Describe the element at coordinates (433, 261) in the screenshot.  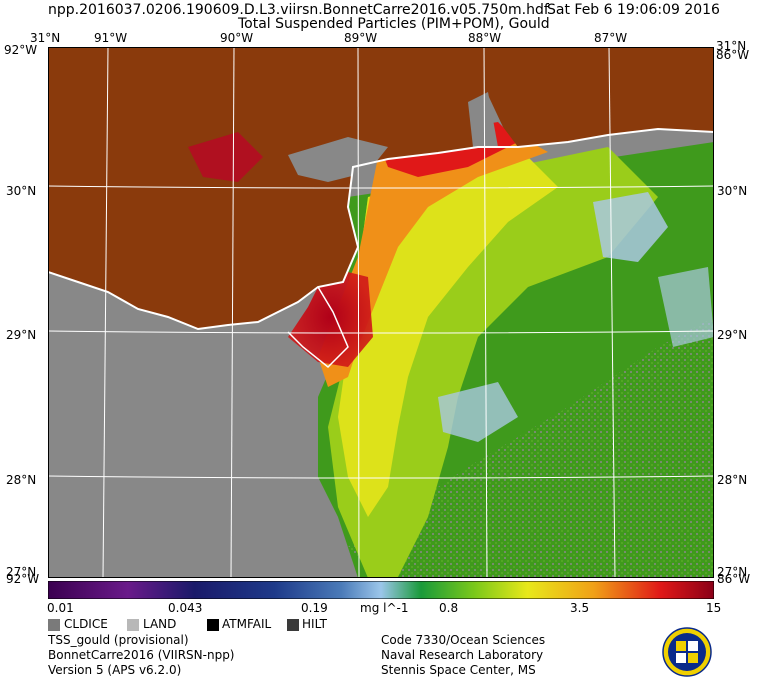
I see `orange-plume` at that location.